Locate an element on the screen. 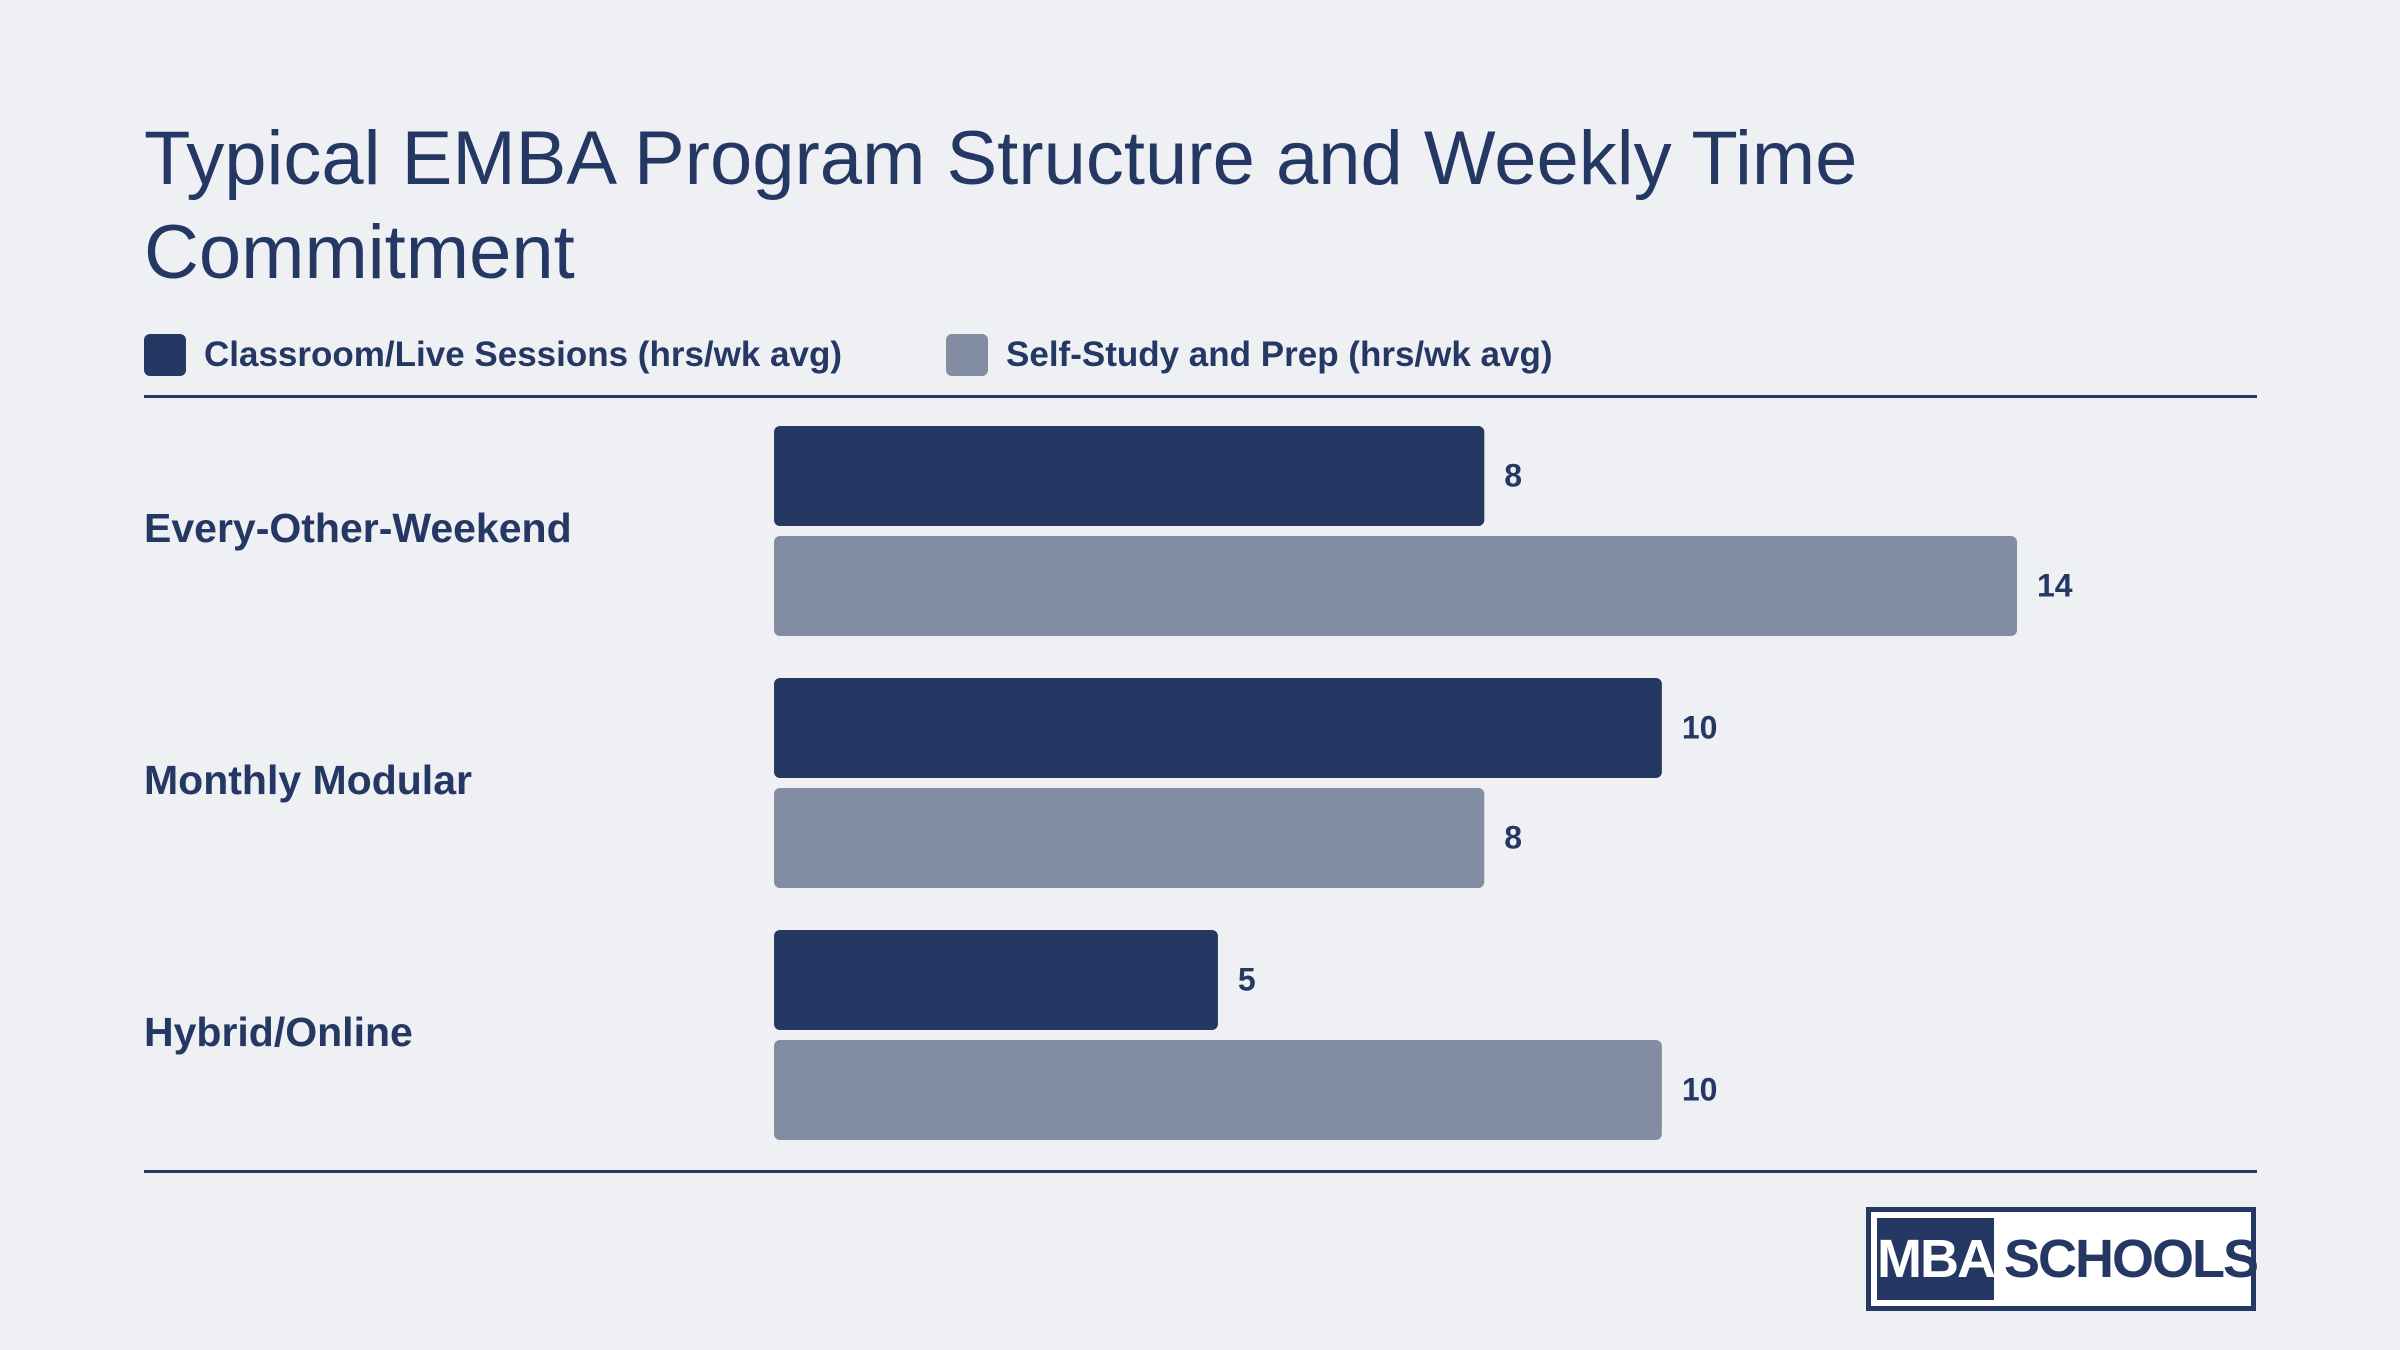 The height and width of the screenshot is (1350, 2400). bottom-divider is located at coordinates (1200, 1171).